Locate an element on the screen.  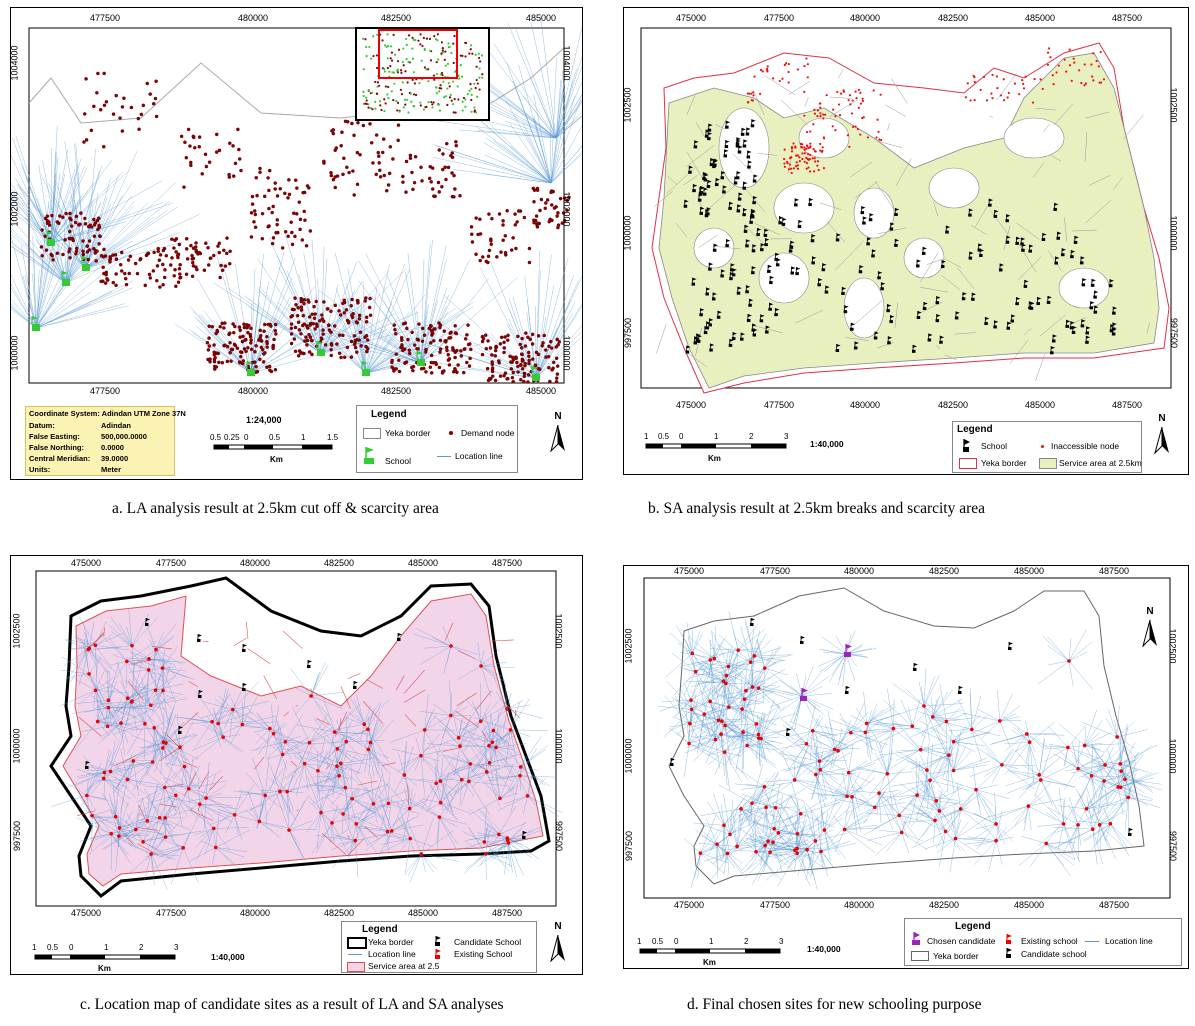
x-tick: 475000 is located at coordinates (689, 571).